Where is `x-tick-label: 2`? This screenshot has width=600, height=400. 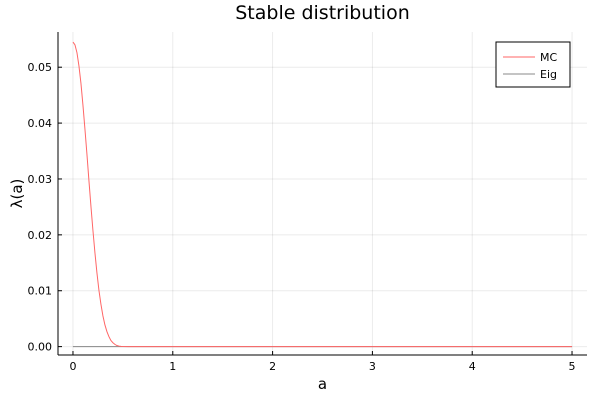
x-tick-label: 2 is located at coordinates (272, 366).